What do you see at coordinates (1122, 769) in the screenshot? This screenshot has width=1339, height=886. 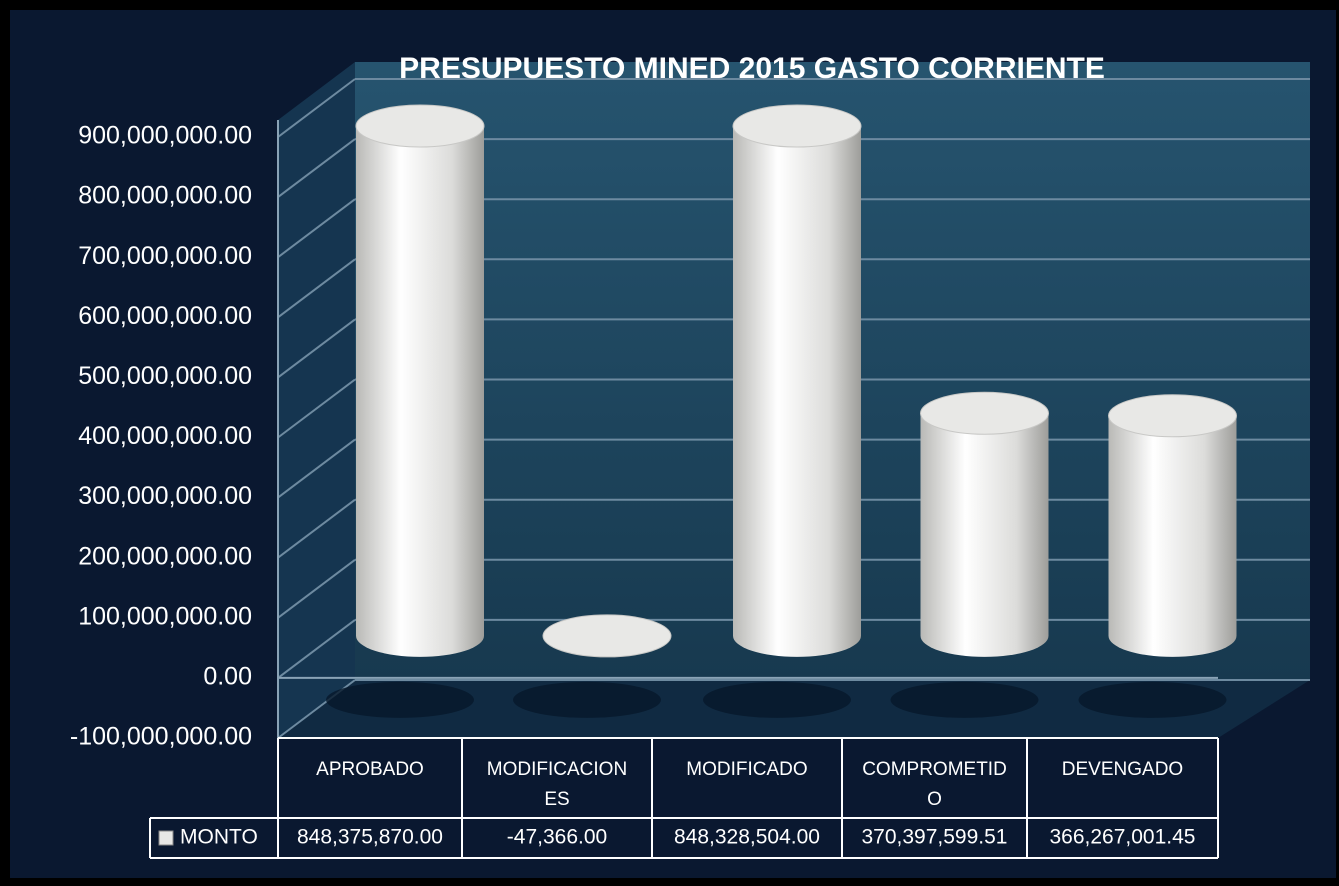 I see `x-tick-label: DEVENGADO` at bounding box center [1122, 769].